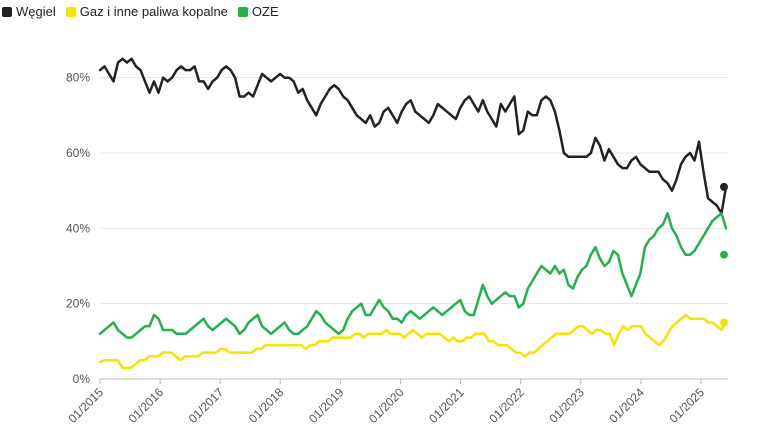  What do you see at coordinates (446, 405) in the screenshot?
I see `x-tick-label: 01/2021` at bounding box center [446, 405].